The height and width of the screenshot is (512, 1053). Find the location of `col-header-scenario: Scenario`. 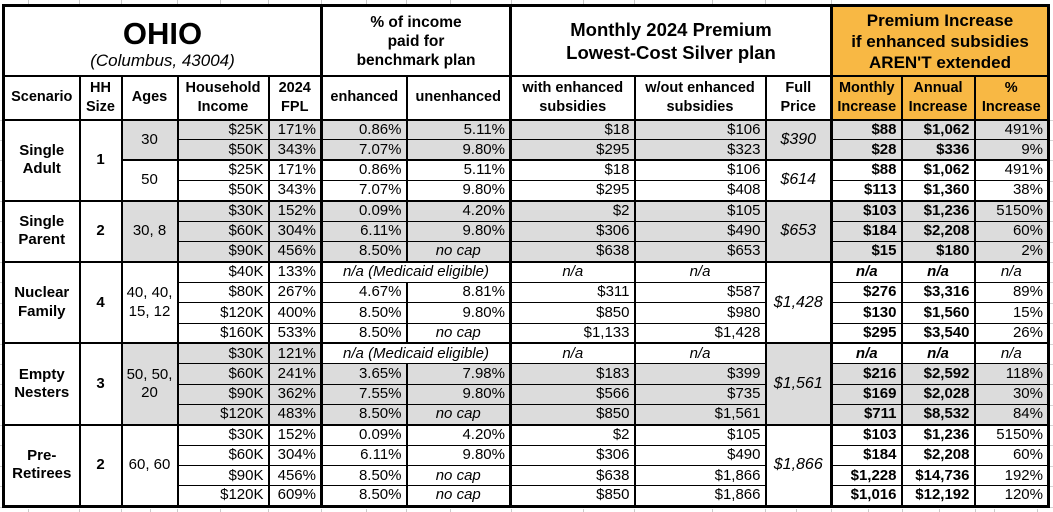

col-header-scenario: Scenario is located at coordinates (42, 98).